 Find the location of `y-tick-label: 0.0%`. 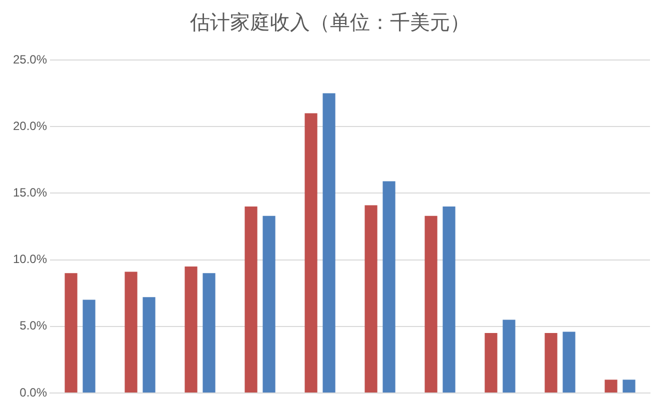

y-tick-label: 0.0% is located at coordinates (34, 392).